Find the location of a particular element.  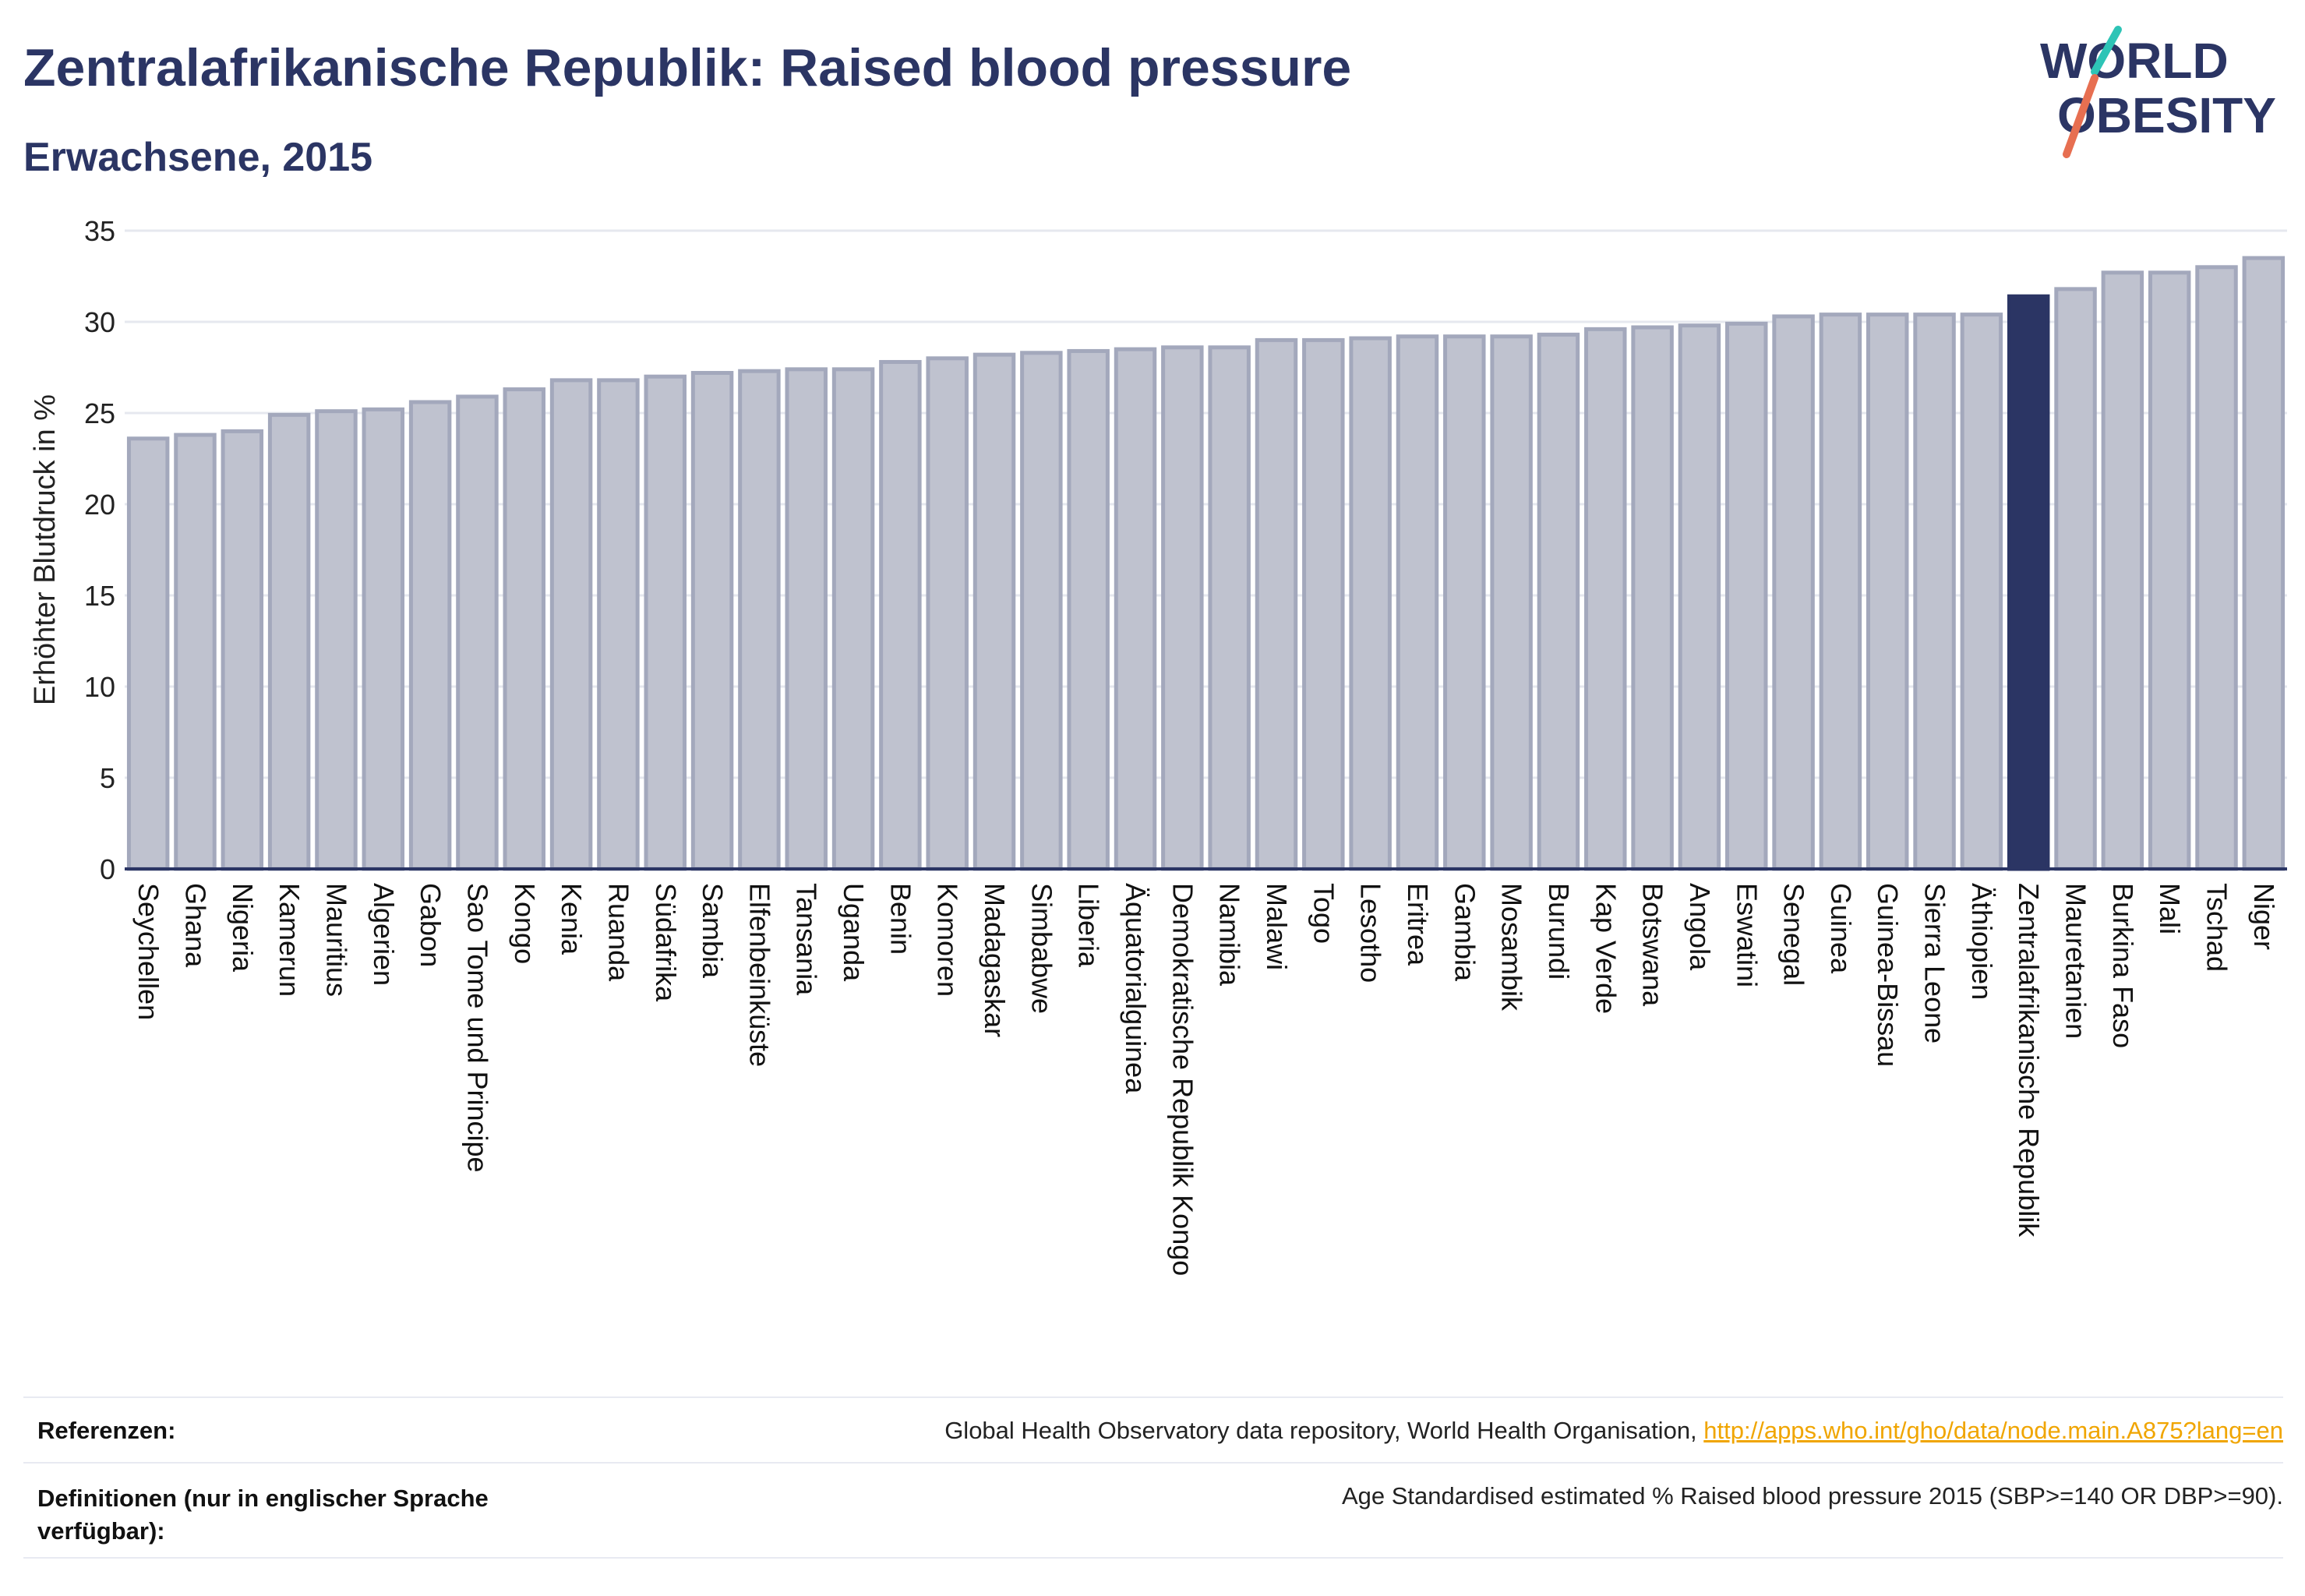

x-tick-label: Mosambik is located at coordinates (1512, 947).